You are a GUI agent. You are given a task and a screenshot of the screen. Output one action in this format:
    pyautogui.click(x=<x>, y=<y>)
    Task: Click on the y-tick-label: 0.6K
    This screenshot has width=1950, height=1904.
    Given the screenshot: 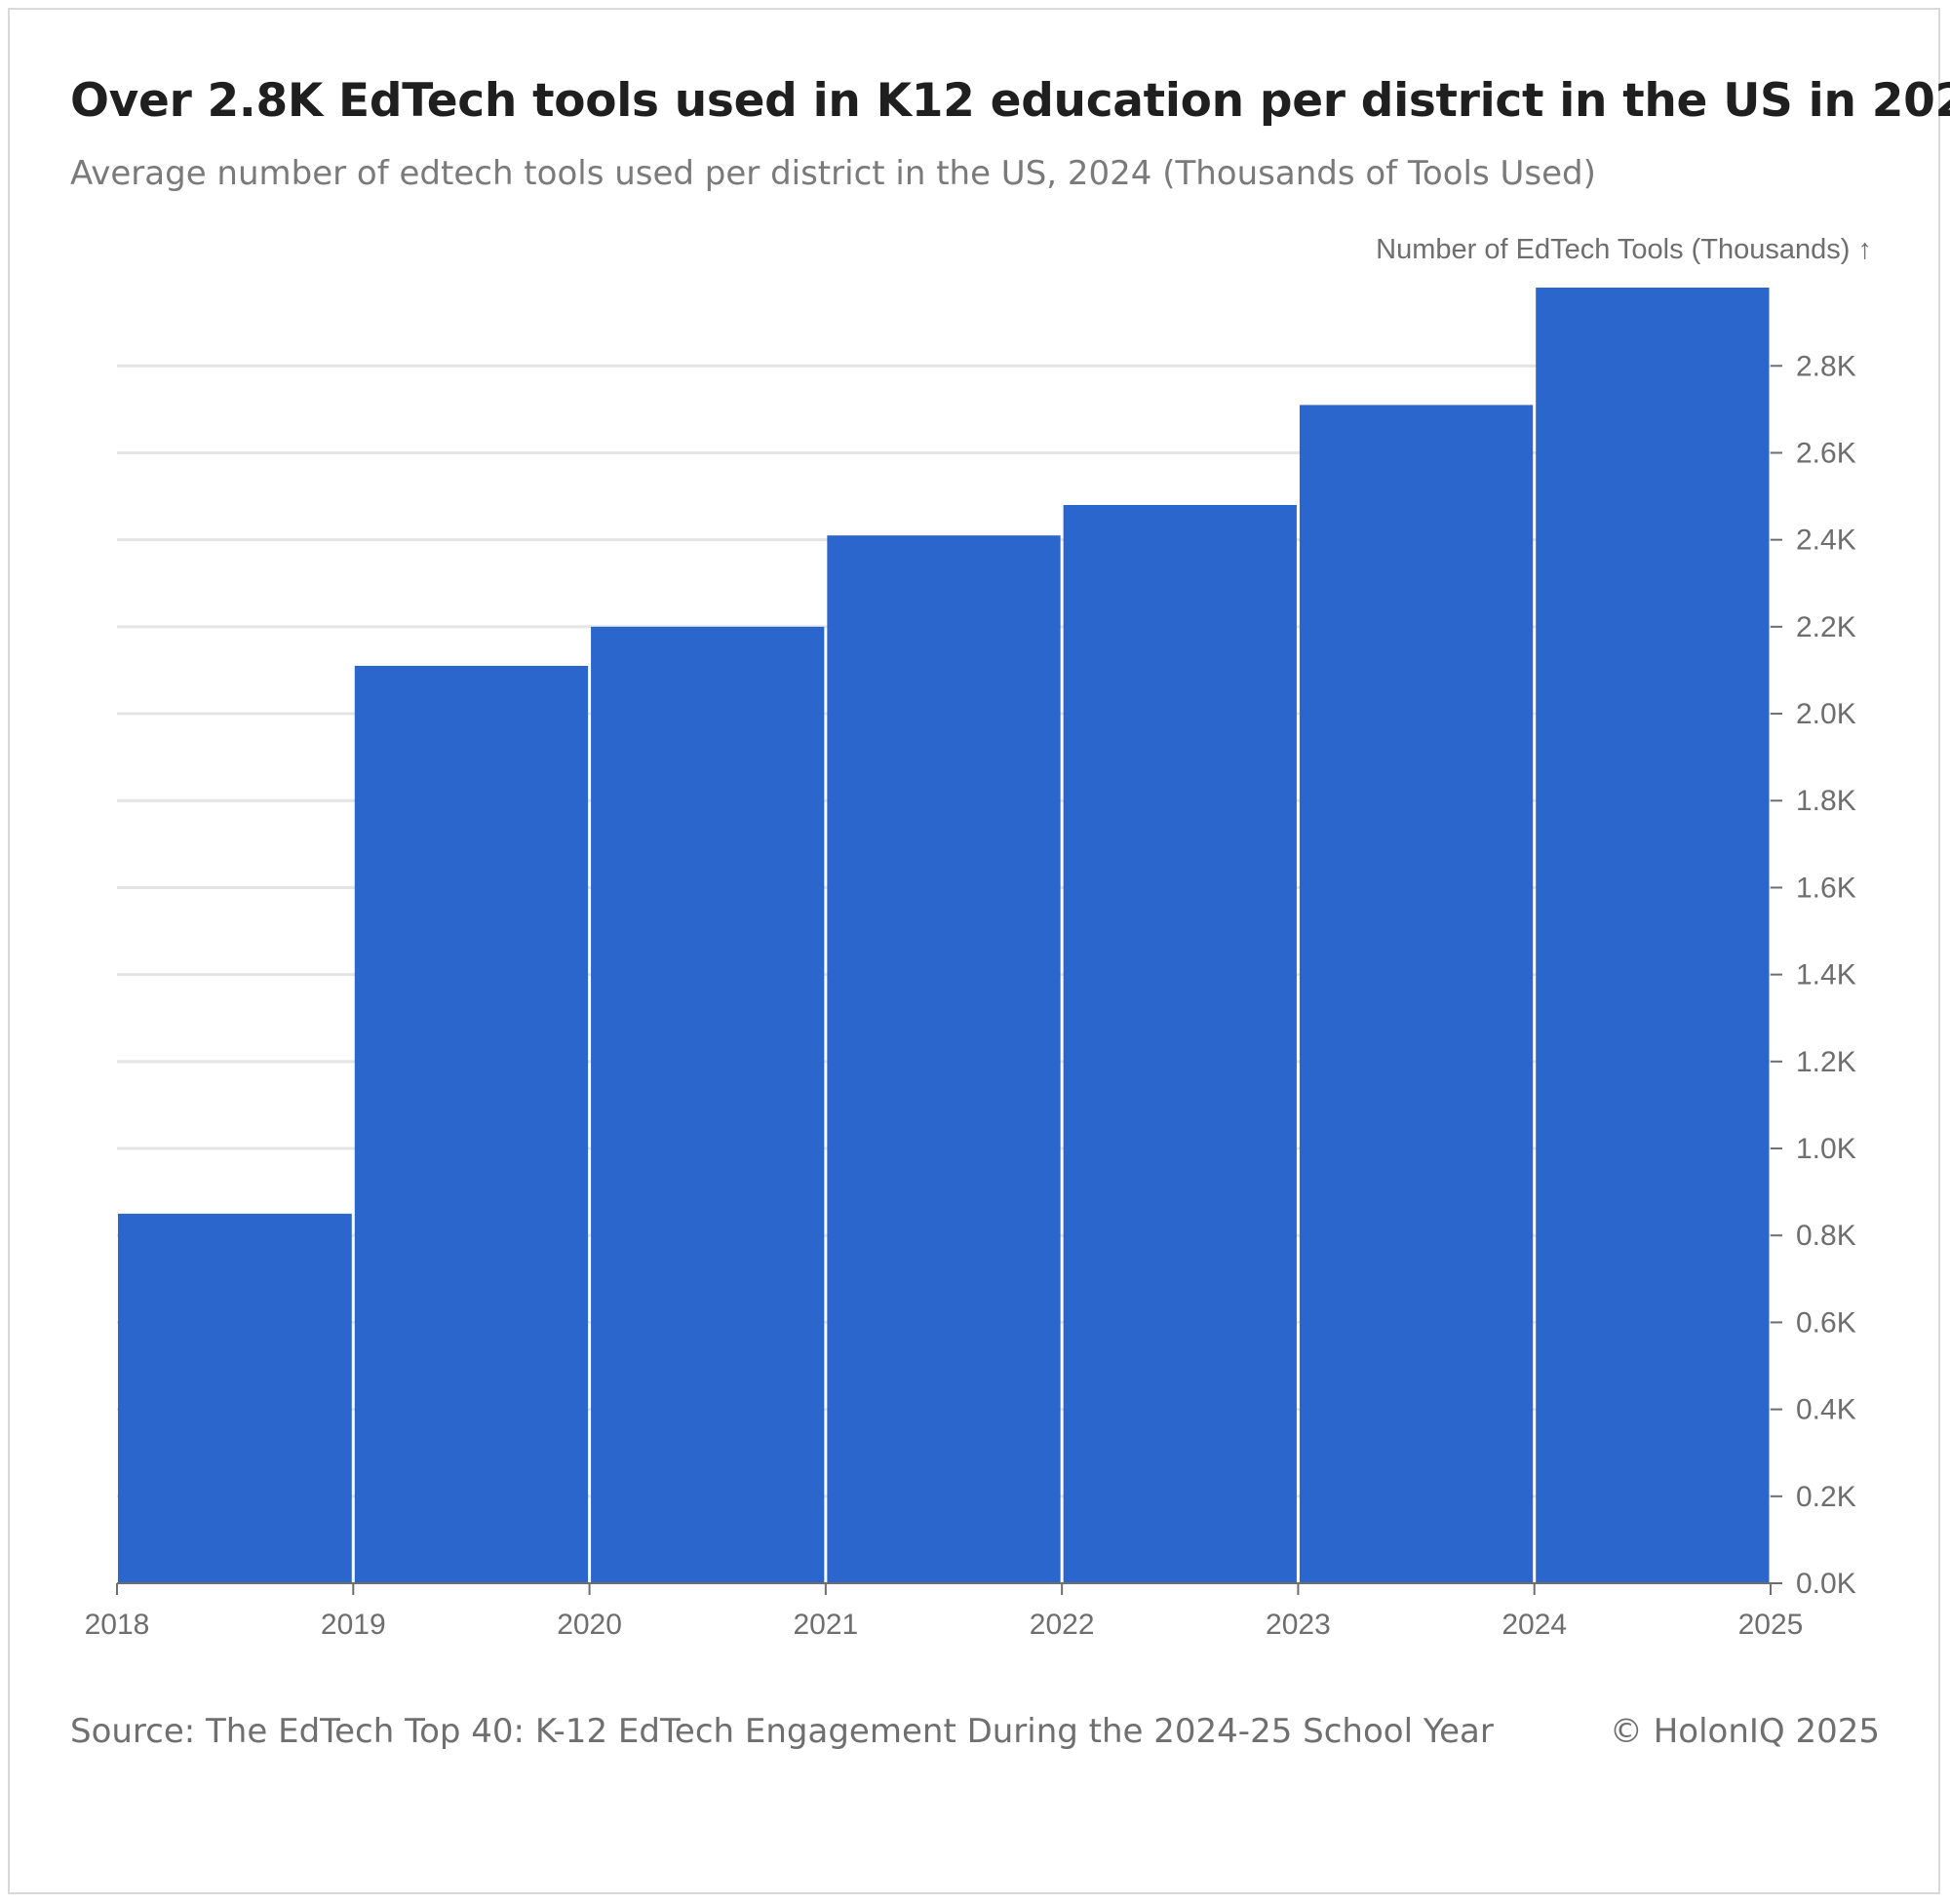 What is the action you would take?
    pyautogui.click(x=1826, y=1322)
    